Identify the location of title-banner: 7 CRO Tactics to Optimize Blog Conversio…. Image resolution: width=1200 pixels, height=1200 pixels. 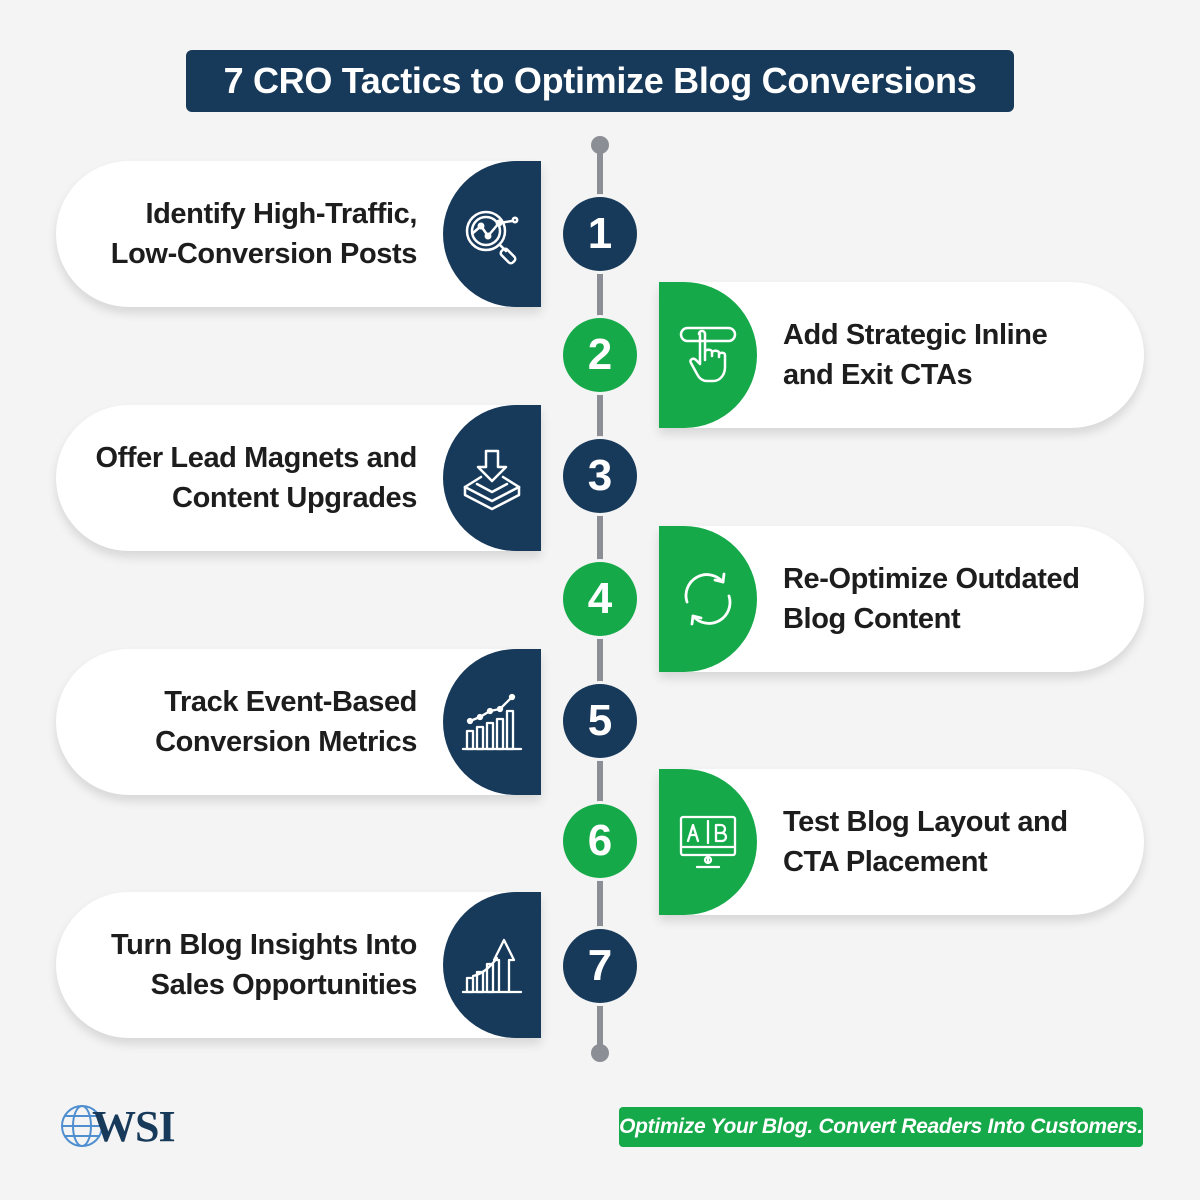
(600, 81).